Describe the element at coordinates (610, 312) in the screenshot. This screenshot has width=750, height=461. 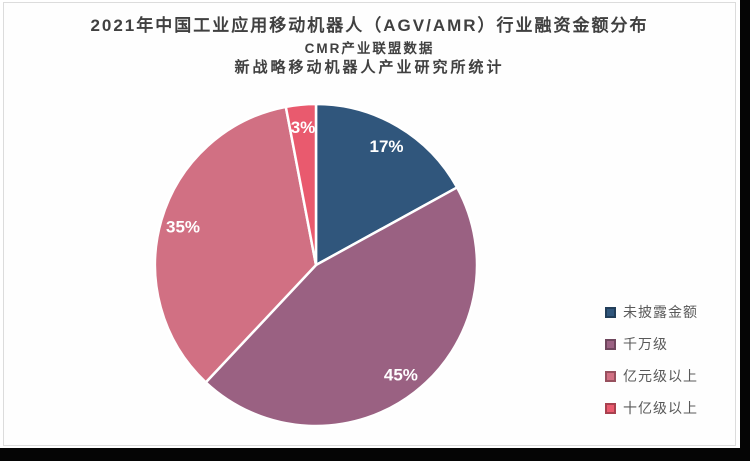
I see `legend-swatch-undisclosed` at that location.